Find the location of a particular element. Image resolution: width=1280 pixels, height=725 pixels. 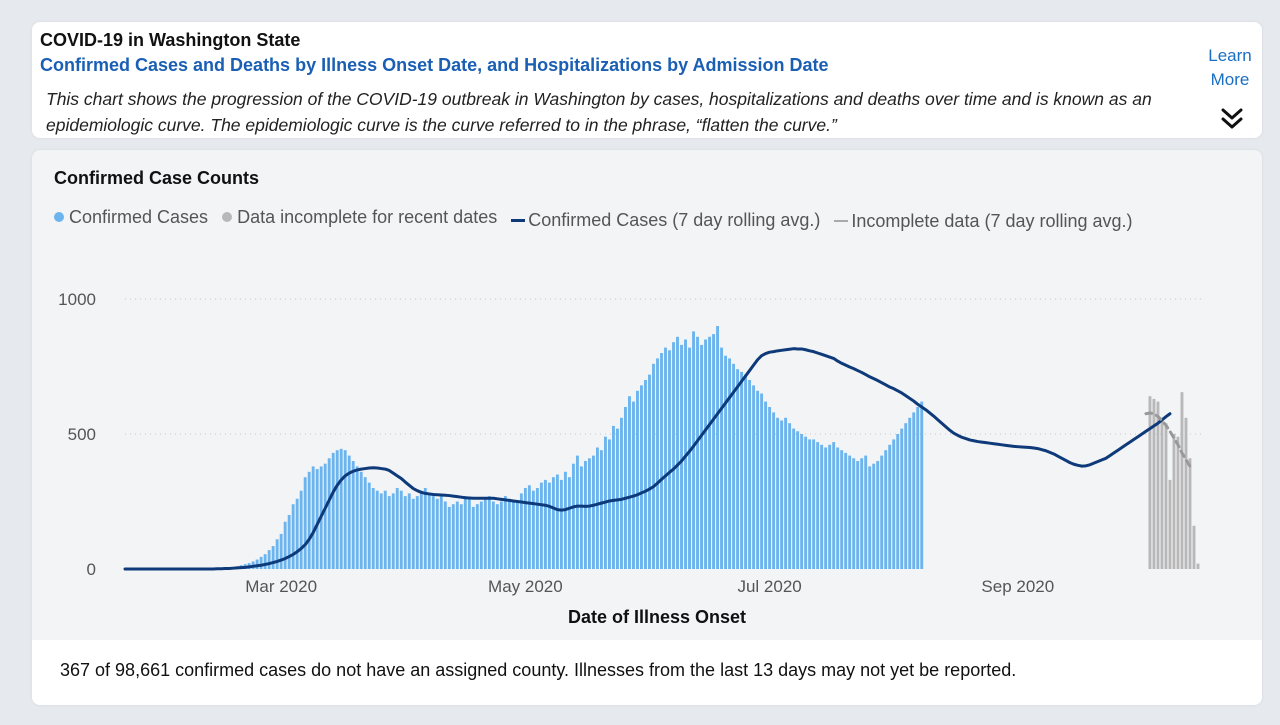

double-chevron-down-icon is located at coordinates (1232, 119).